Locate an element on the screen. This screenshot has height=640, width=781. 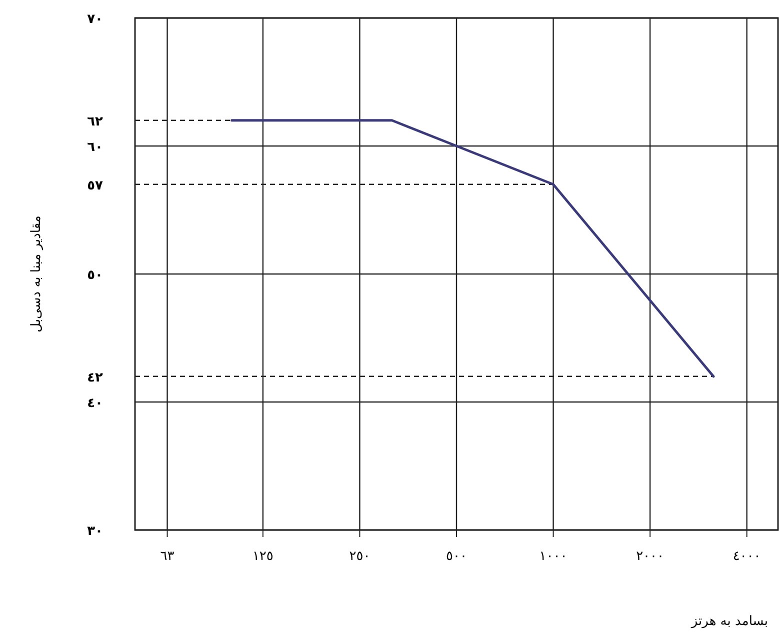
y-tick-label: ٧٠ is located at coordinates (95, 19).